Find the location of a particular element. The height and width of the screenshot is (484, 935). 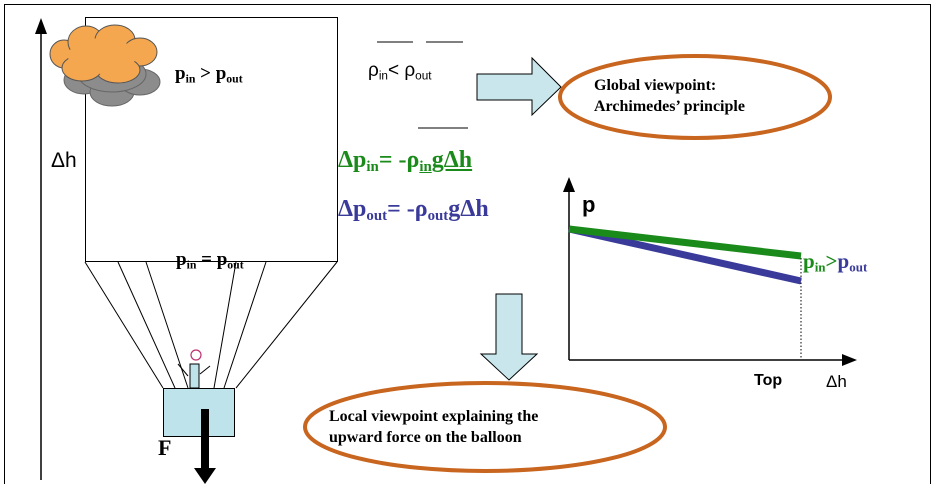

graph-y-label: p is located at coordinates (589, 204).